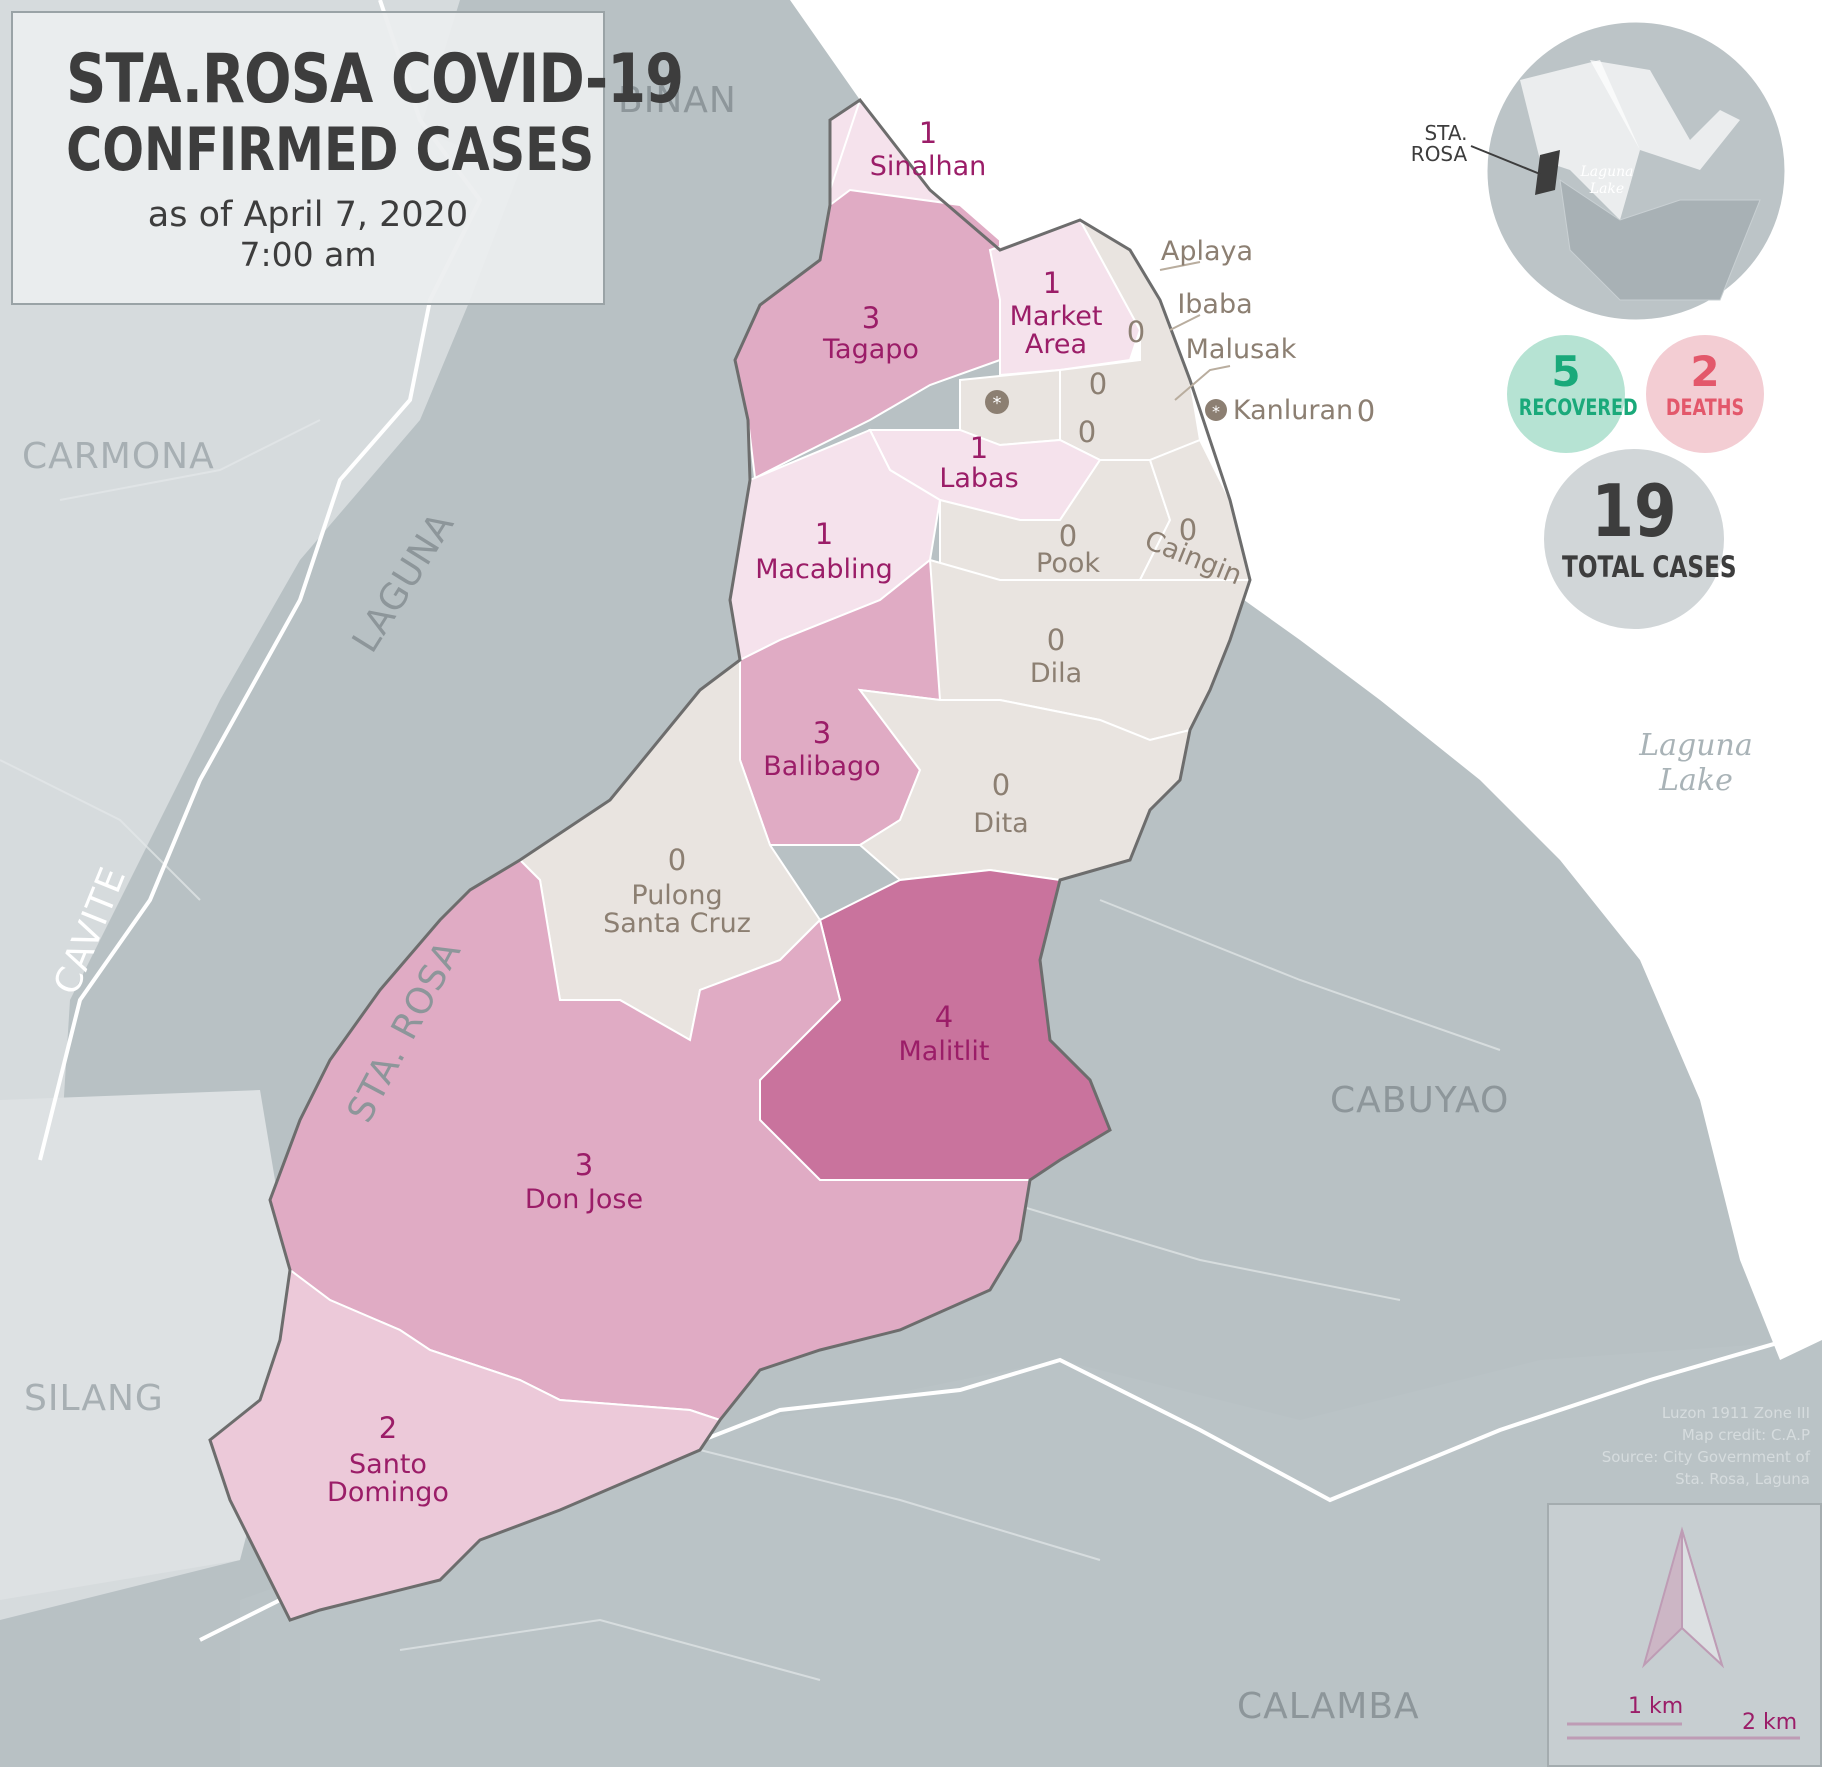 The height and width of the screenshot is (1767, 1822). What do you see at coordinates (1214, 304) in the screenshot?
I see `ibaba-name: Ibaba` at bounding box center [1214, 304].